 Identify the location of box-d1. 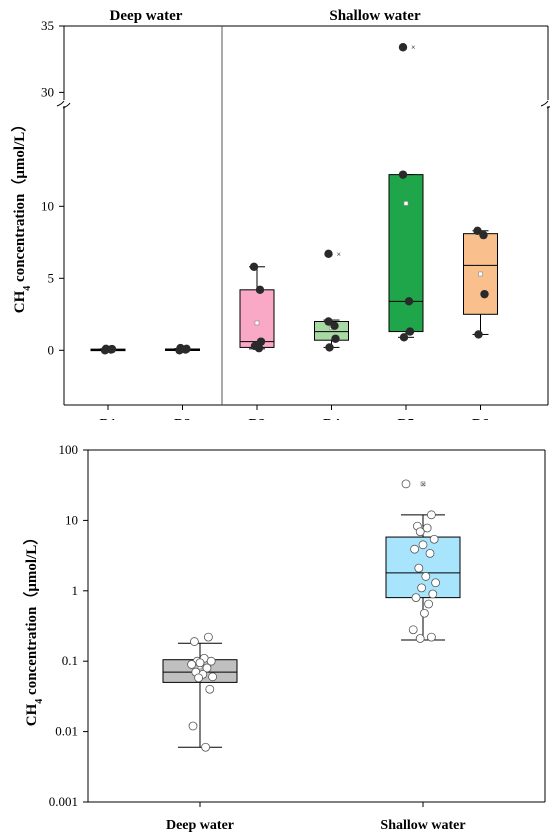
(108, 349).